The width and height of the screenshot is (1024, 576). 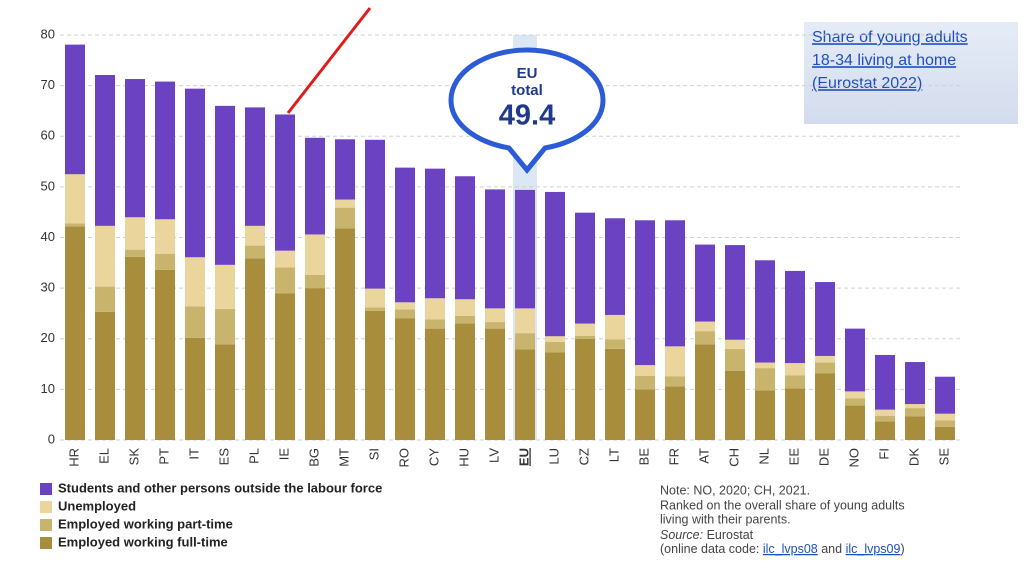 I want to click on x-tick-label: LT, so click(x=613, y=455).